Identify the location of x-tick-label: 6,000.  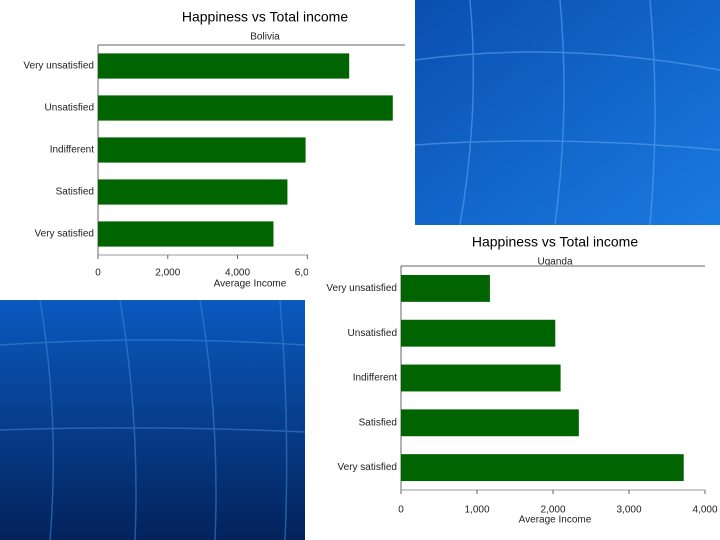
(307, 273).